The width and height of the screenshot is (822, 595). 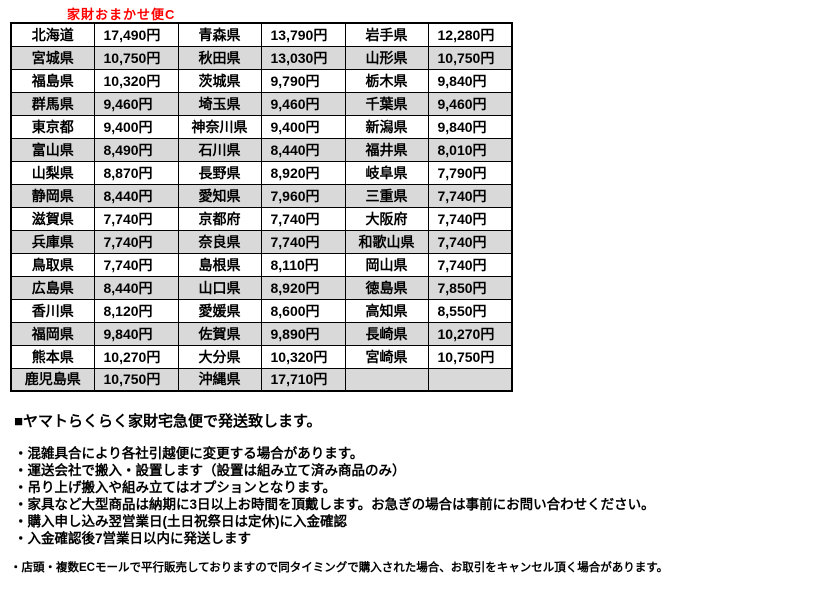 I want to click on price-cell: 7,960円, so click(x=303, y=195).